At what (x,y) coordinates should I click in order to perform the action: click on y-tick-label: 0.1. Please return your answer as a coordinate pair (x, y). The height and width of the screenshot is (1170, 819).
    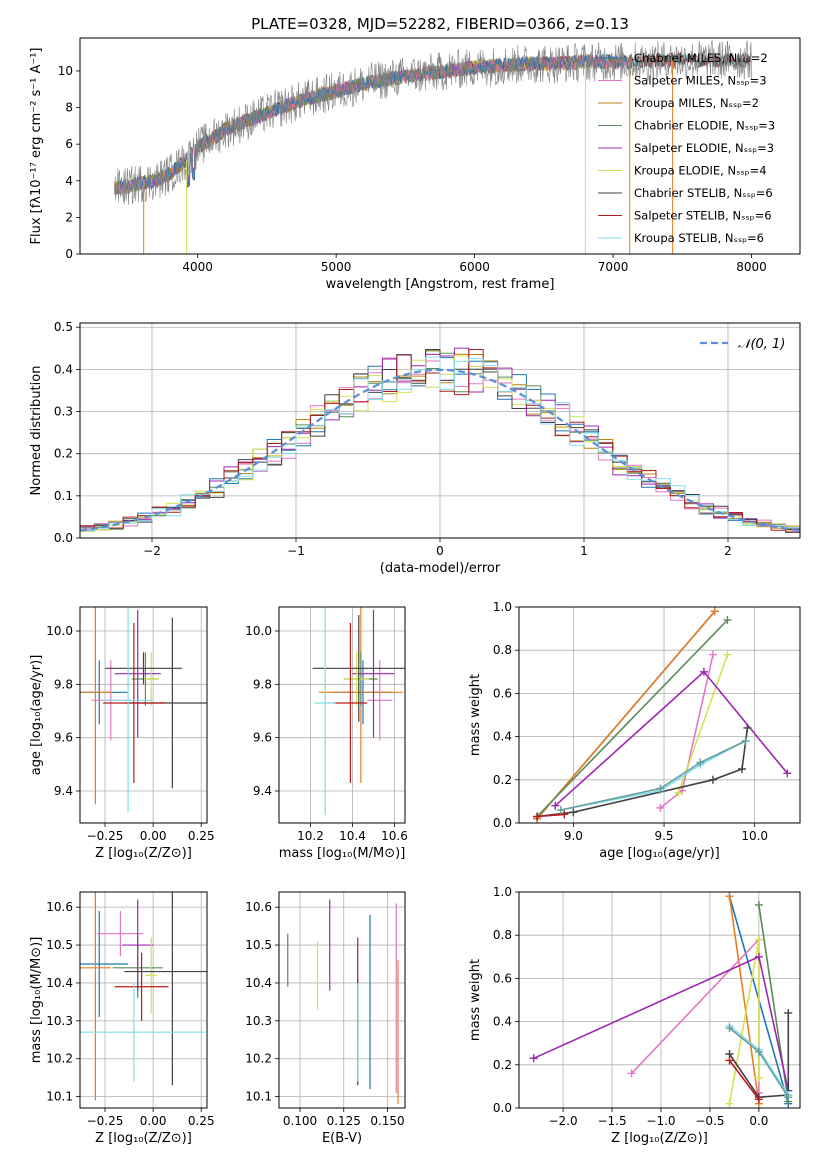
    Looking at the image, I should click on (63, 496).